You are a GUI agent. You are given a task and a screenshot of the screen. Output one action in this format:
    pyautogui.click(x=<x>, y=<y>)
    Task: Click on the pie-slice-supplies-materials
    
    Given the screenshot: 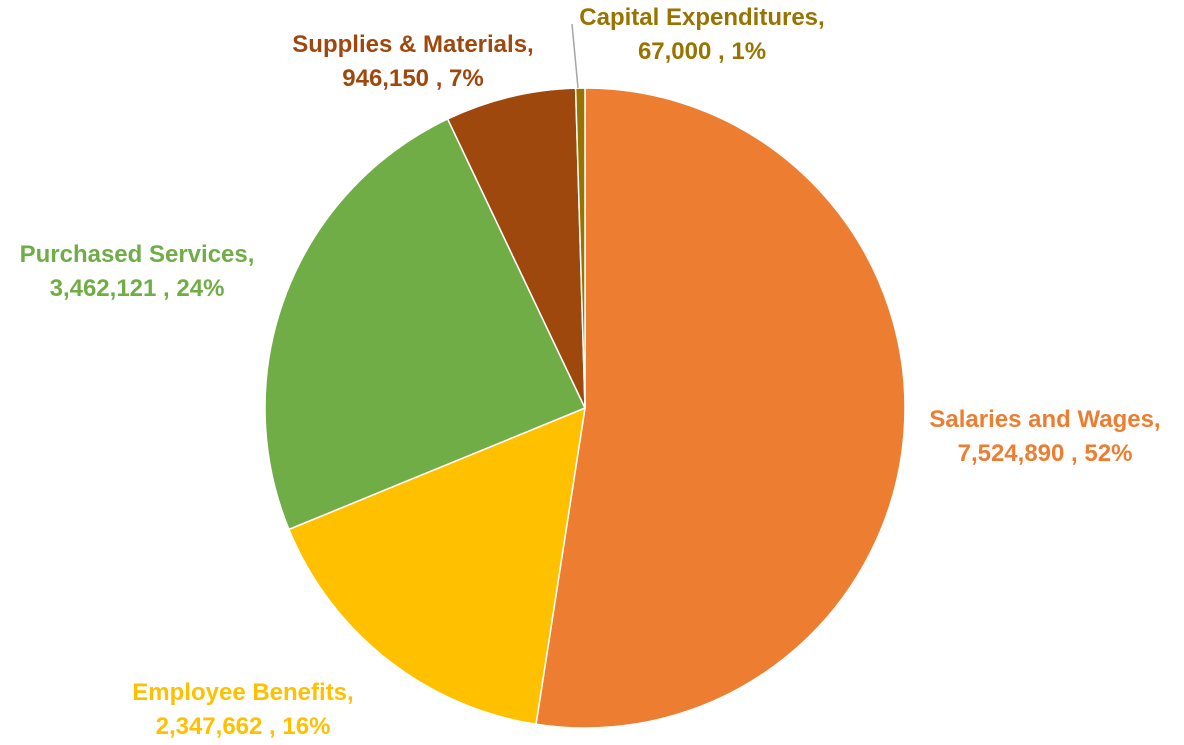 What is the action you would take?
    pyautogui.click(x=516, y=248)
    